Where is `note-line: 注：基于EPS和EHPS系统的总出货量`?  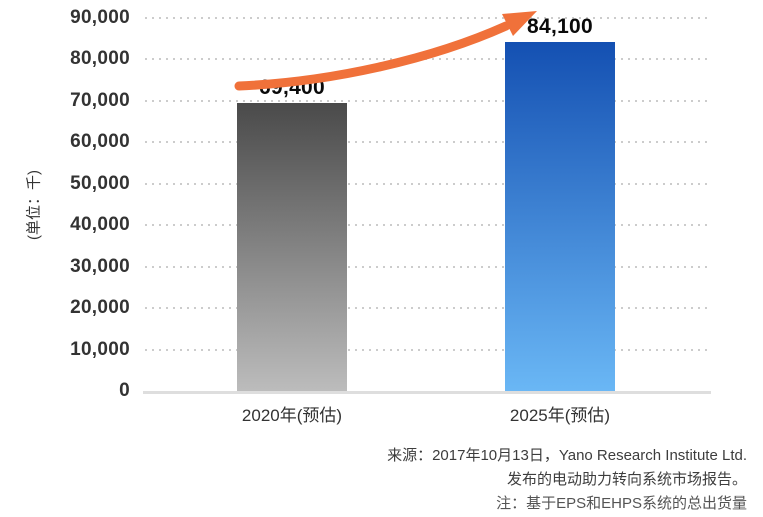 note-line: 注：基于EPS和EHPS系统的总出货量 is located at coordinates (621, 503).